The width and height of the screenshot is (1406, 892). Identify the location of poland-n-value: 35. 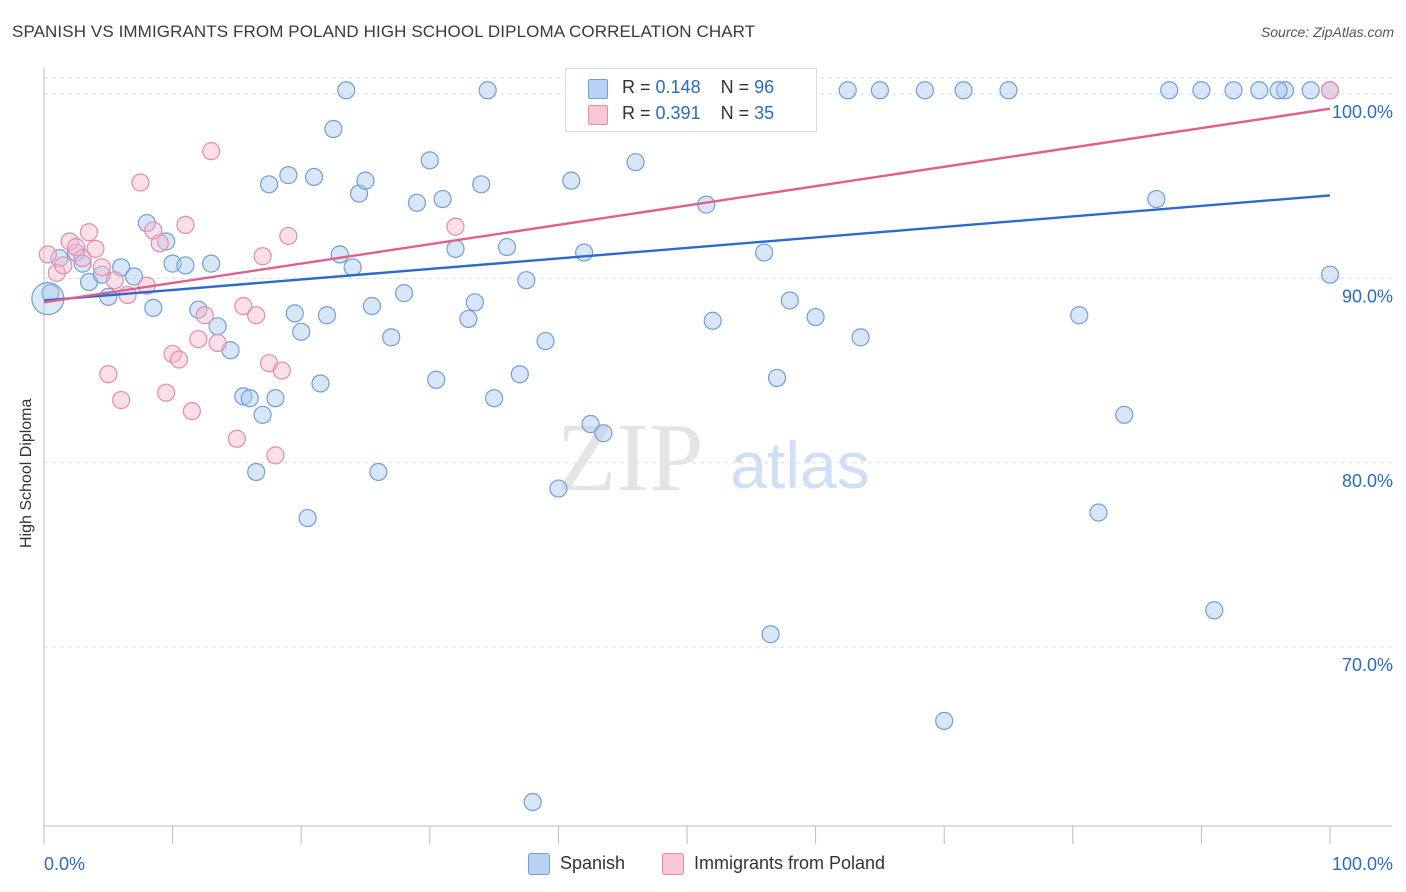
(764, 113).